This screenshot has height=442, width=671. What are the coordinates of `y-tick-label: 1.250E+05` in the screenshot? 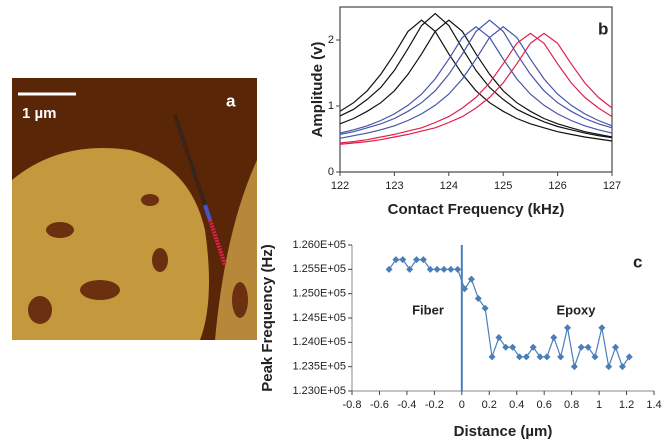 It's located at (319, 294).